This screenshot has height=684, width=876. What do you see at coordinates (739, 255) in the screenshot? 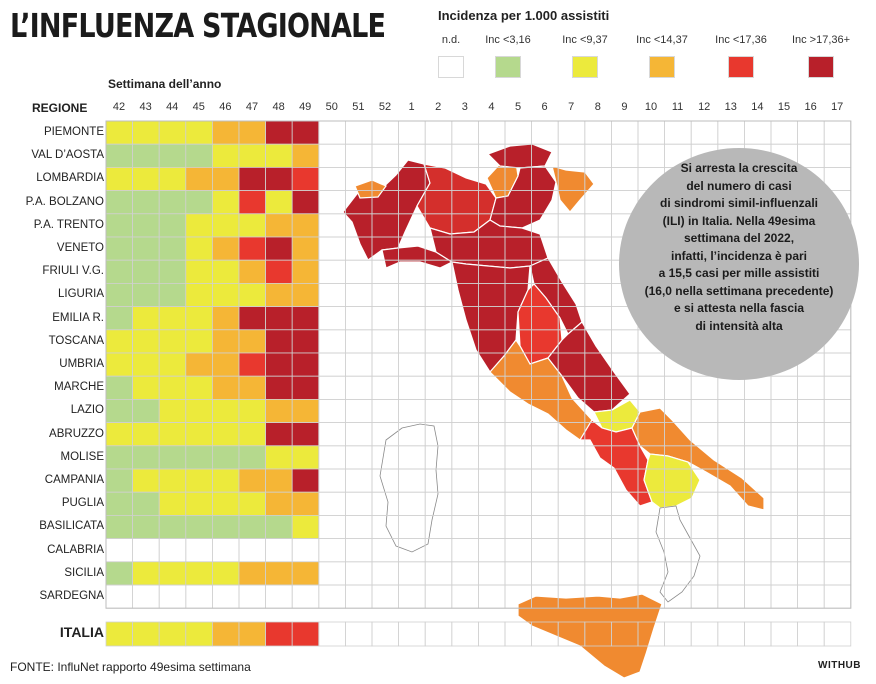
I see `note-line: infatti, l’incidenza è pari` at bounding box center [739, 255].